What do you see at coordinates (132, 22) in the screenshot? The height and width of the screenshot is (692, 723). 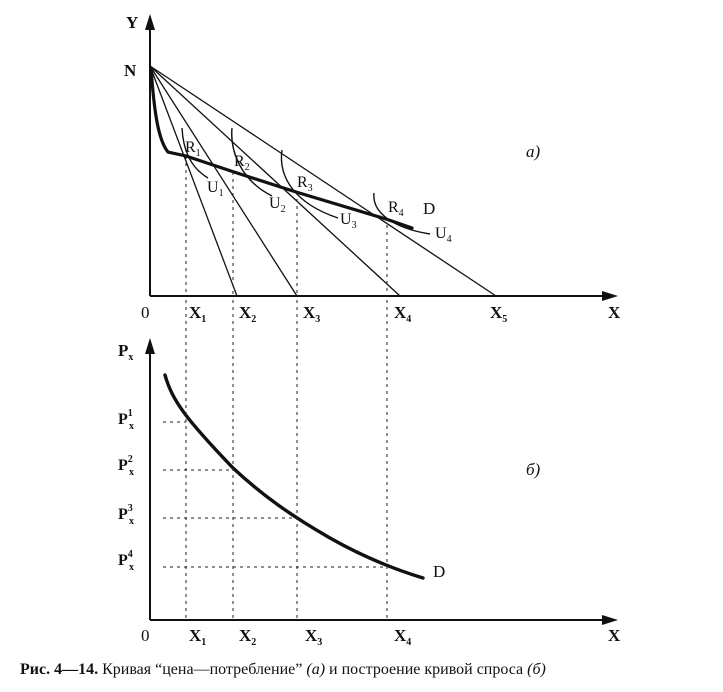 I see `y-axis-label: Y` at bounding box center [132, 22].